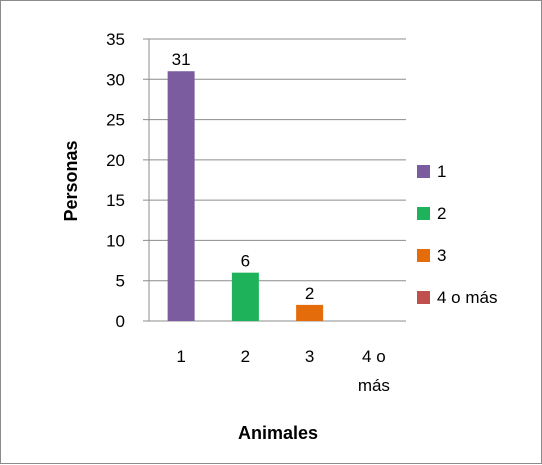 This screenshot has width=542, height=465. What do you see at coordinates (115, 79) in the screenshot?
I see `y-tick-label: 30` at bounding box center [115, 79].